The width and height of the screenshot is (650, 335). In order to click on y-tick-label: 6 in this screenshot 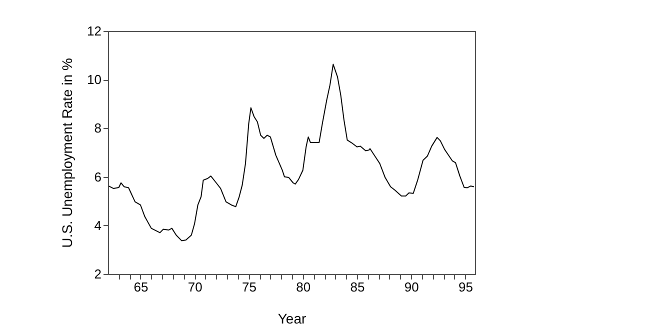, I will do `click(98, 176)`.